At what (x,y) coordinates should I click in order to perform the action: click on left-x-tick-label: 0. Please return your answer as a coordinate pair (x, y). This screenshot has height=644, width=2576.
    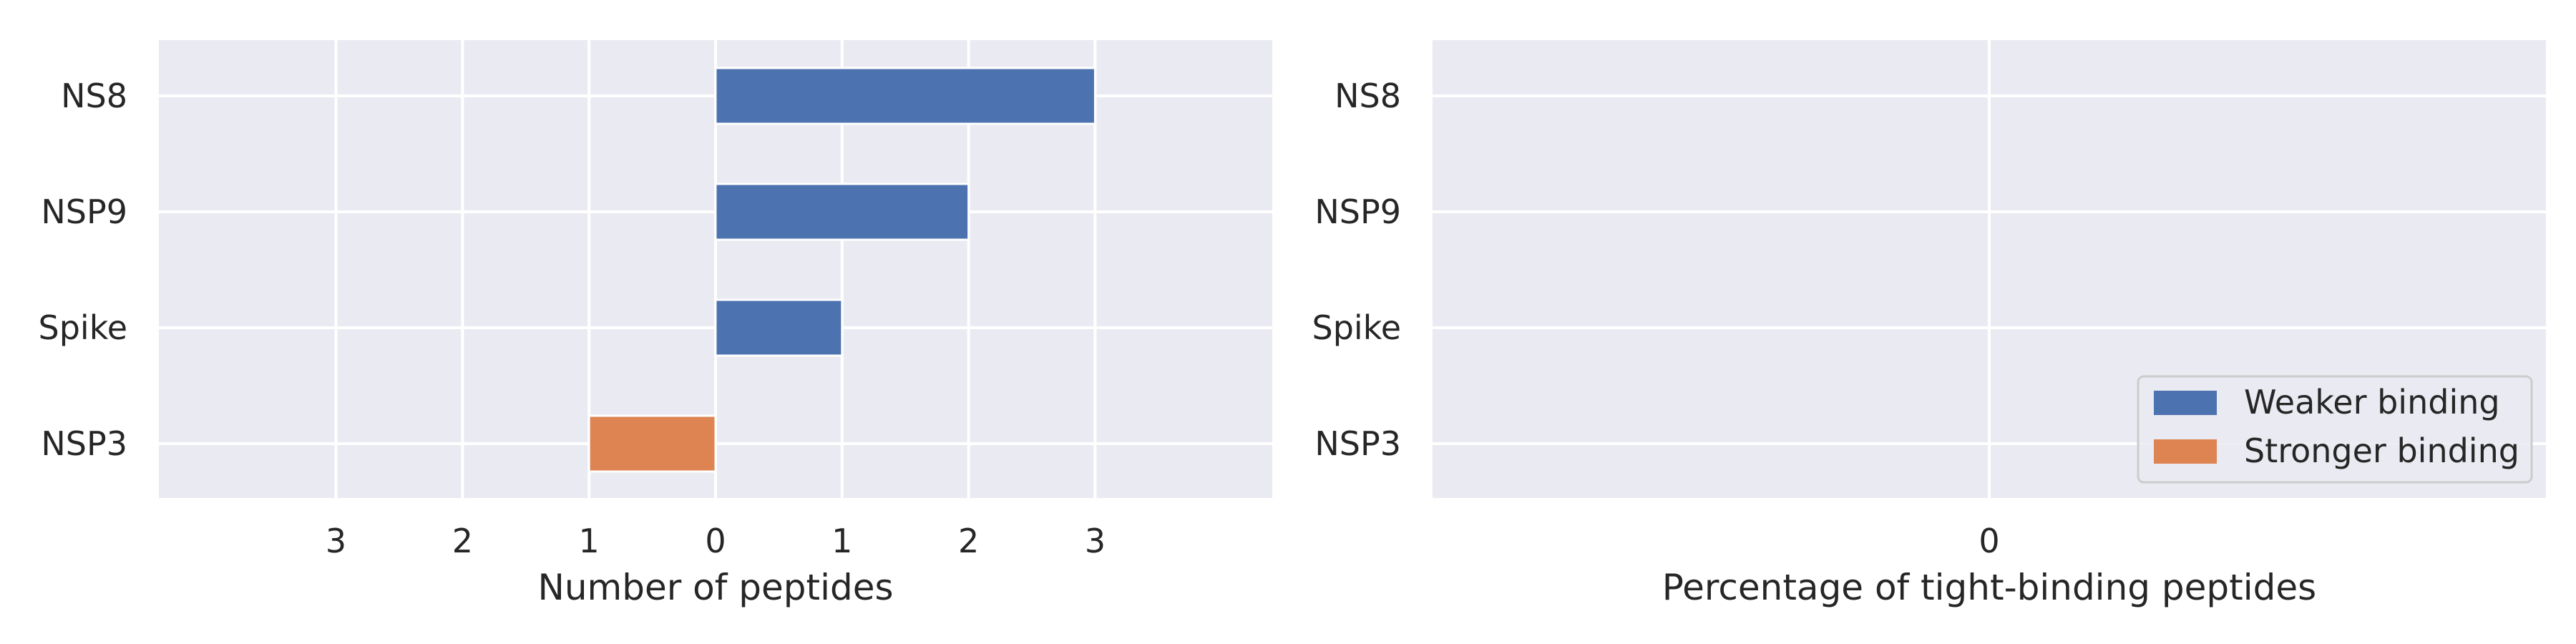
    Looking at the image, I should click on (715, 541).